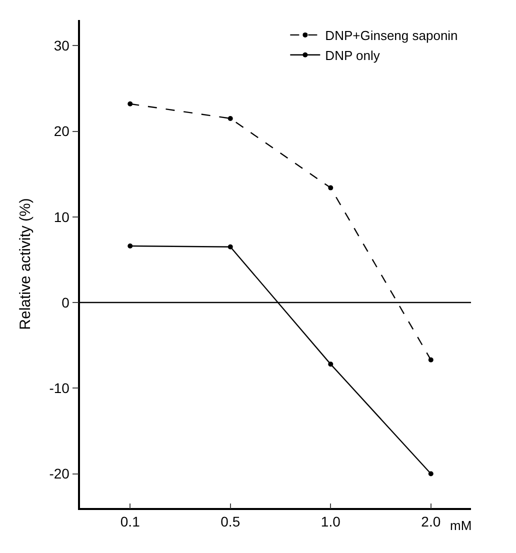 This screenshot has width=516, height=553. Describe the element at coordinates (431, 522) in the screenshot. I see `x-tick-label: 2.0` at that location.